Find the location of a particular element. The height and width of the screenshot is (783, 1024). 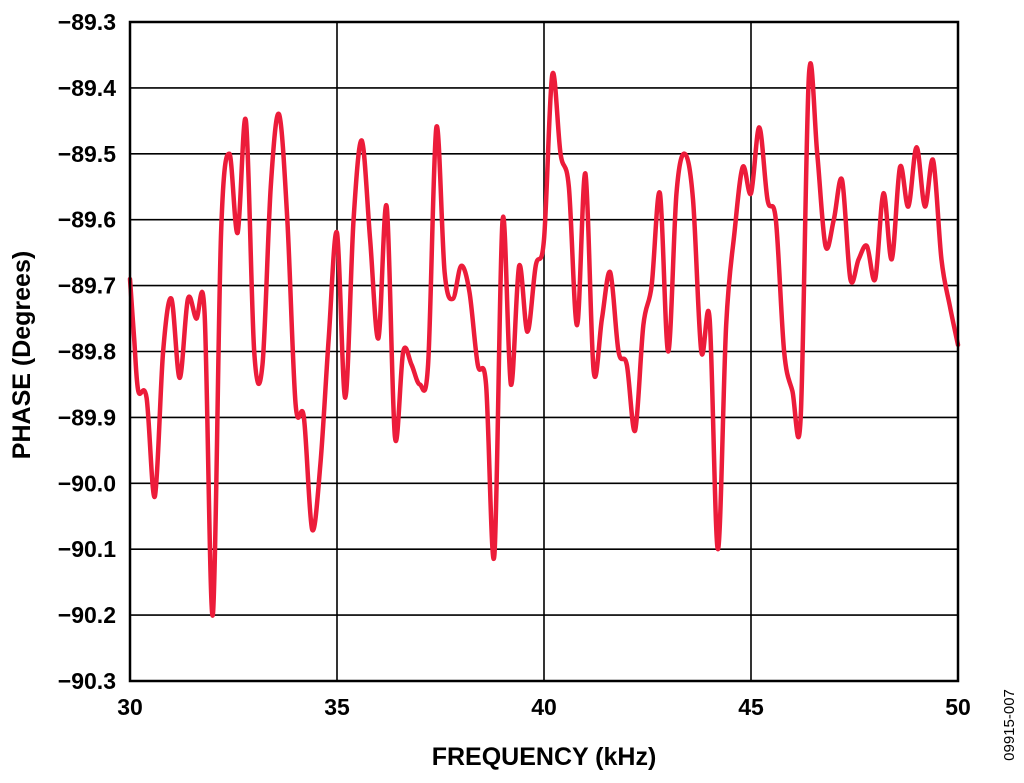

x-tick-label: 50 is located at coordinates (958, 707).